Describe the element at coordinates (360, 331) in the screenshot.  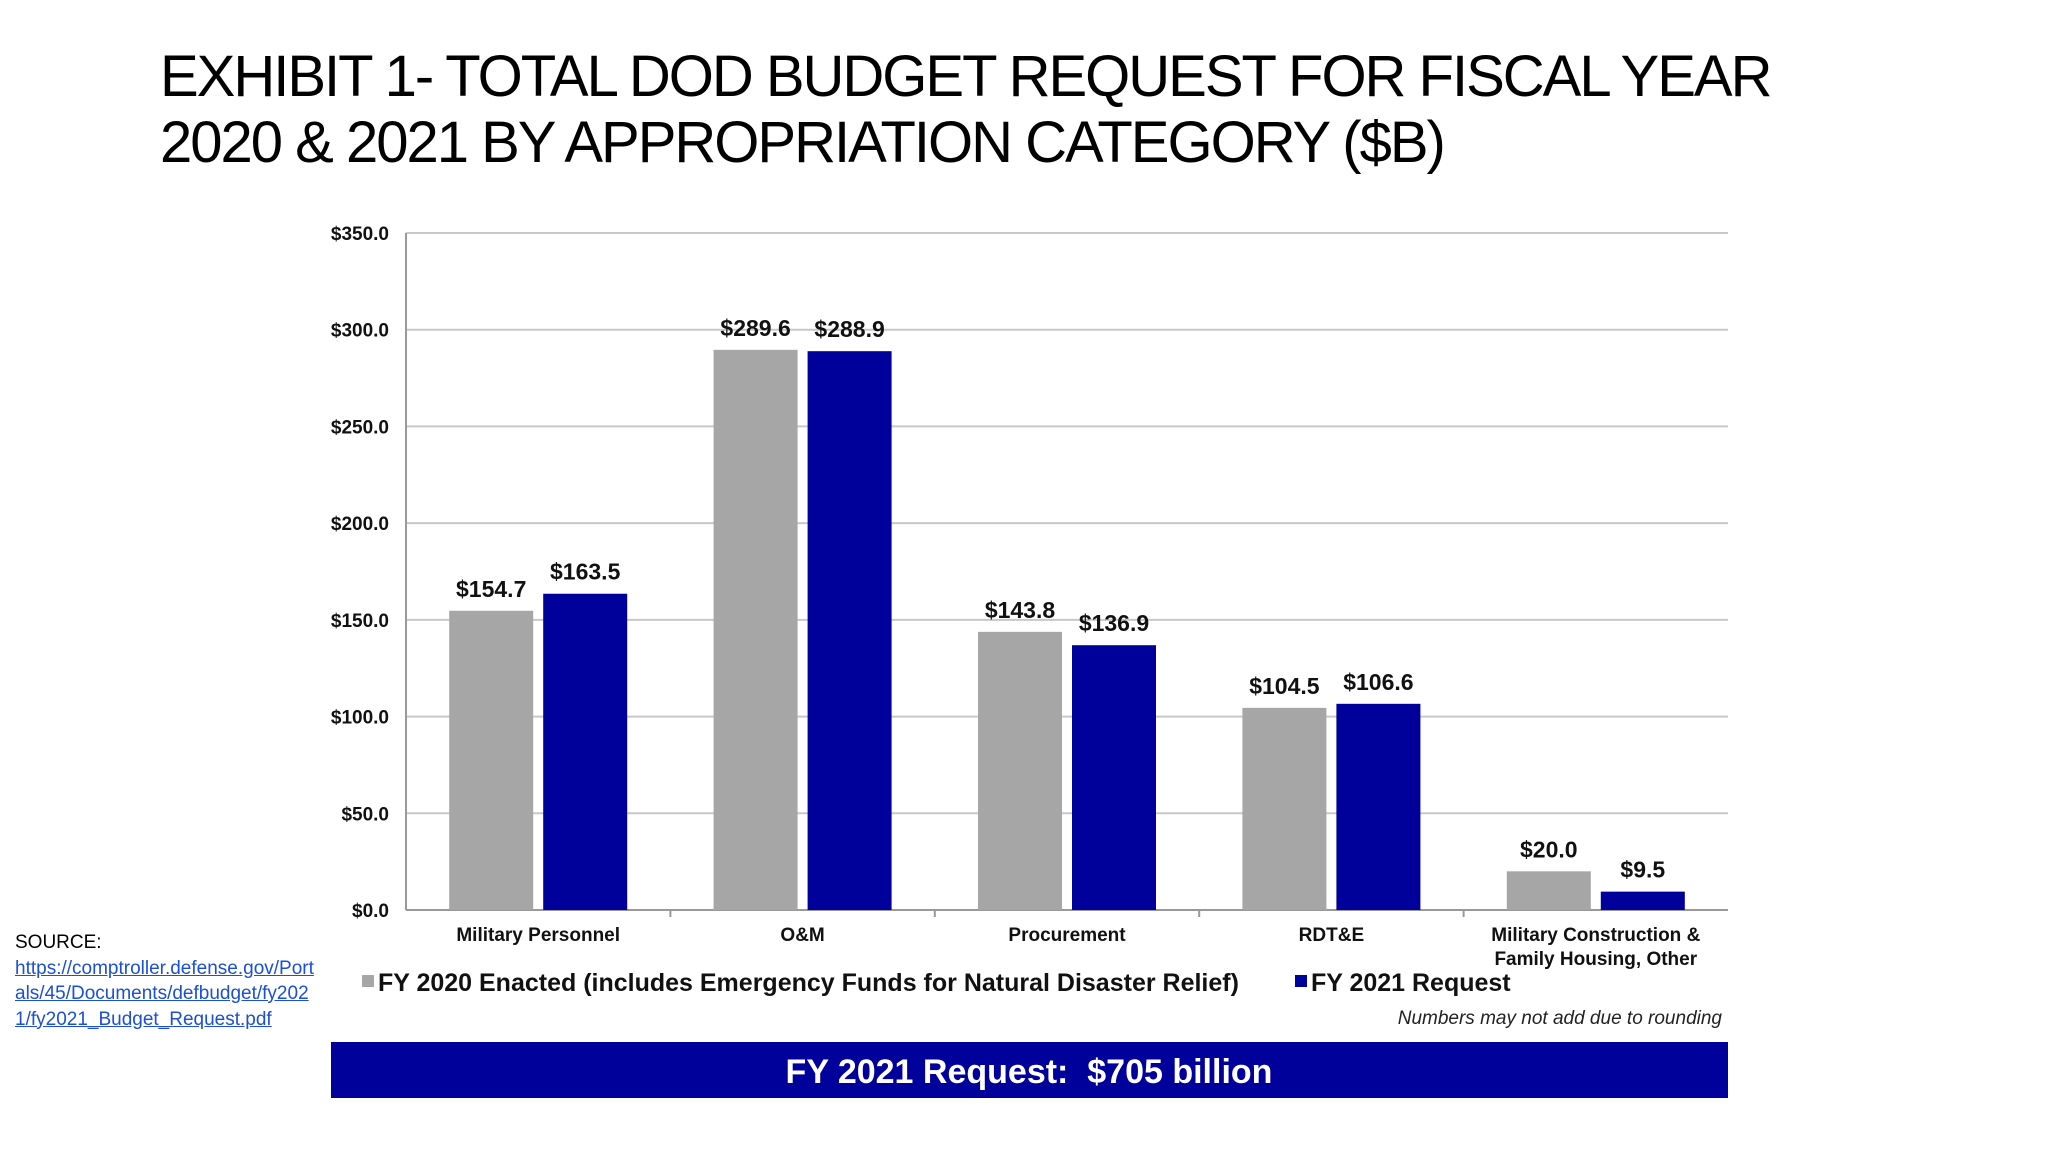
I see `y-tick-label: $300.0` at that location.